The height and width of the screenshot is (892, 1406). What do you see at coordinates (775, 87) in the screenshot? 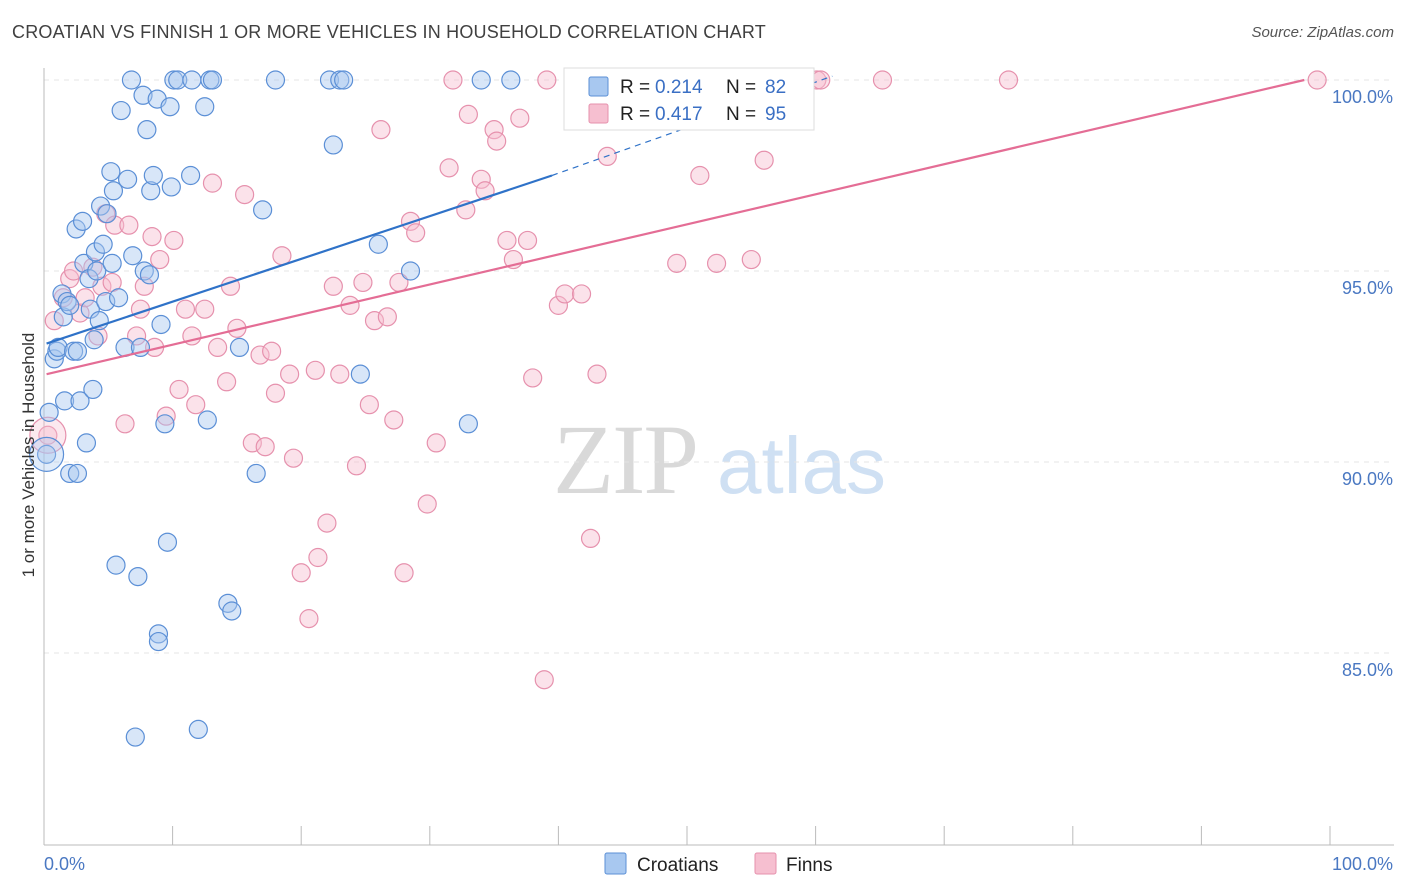
I see `legend-croatians-n-value: 82` at bounding box center [775, 87].